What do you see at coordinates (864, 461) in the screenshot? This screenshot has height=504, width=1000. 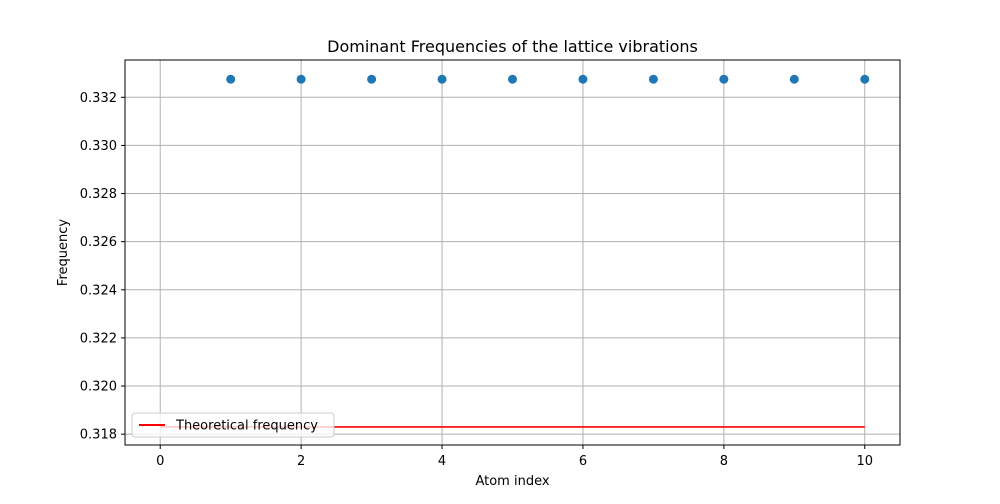 I see `x-tick-label: 10` at bounding box center [864, 461].